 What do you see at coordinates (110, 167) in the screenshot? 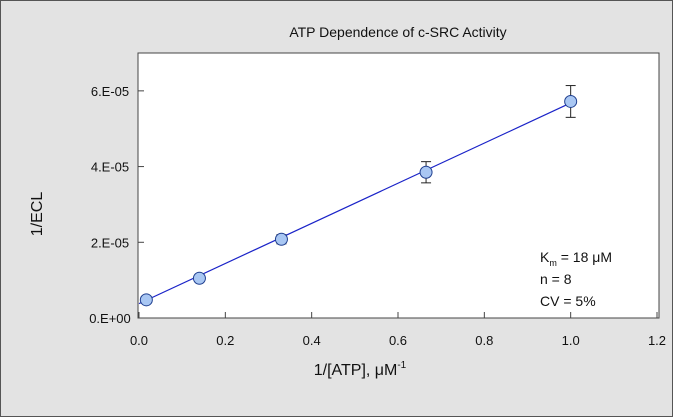
I see `y-tick-label: 4.E-05` at bounding box center [110, 167].